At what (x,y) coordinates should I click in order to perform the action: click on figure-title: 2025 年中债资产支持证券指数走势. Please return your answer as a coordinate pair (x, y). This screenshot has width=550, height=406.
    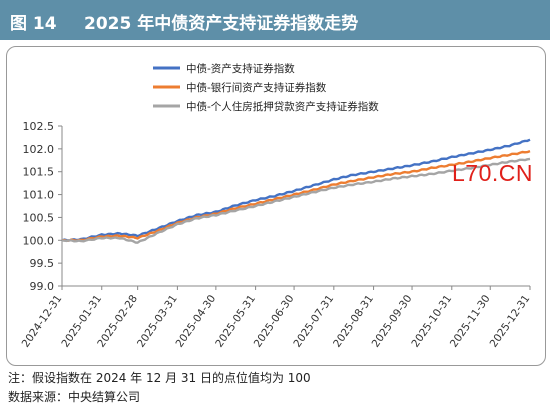
    Looking at the image, I should click on (221, 24).